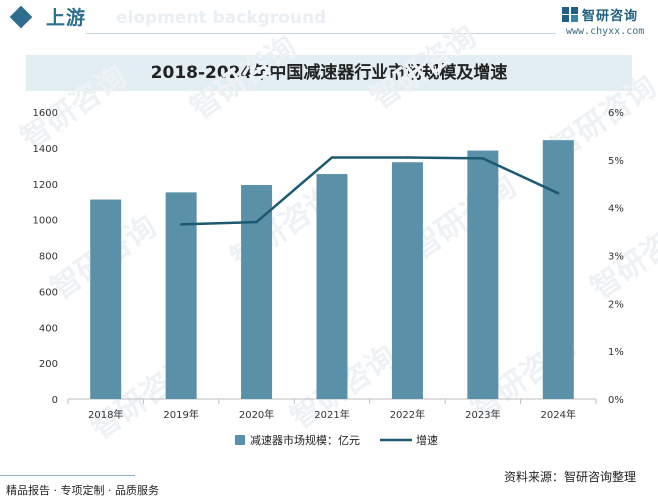  Describe the element at coordinates (321, 33) in the screenshot. I see `header-divider` at that location.